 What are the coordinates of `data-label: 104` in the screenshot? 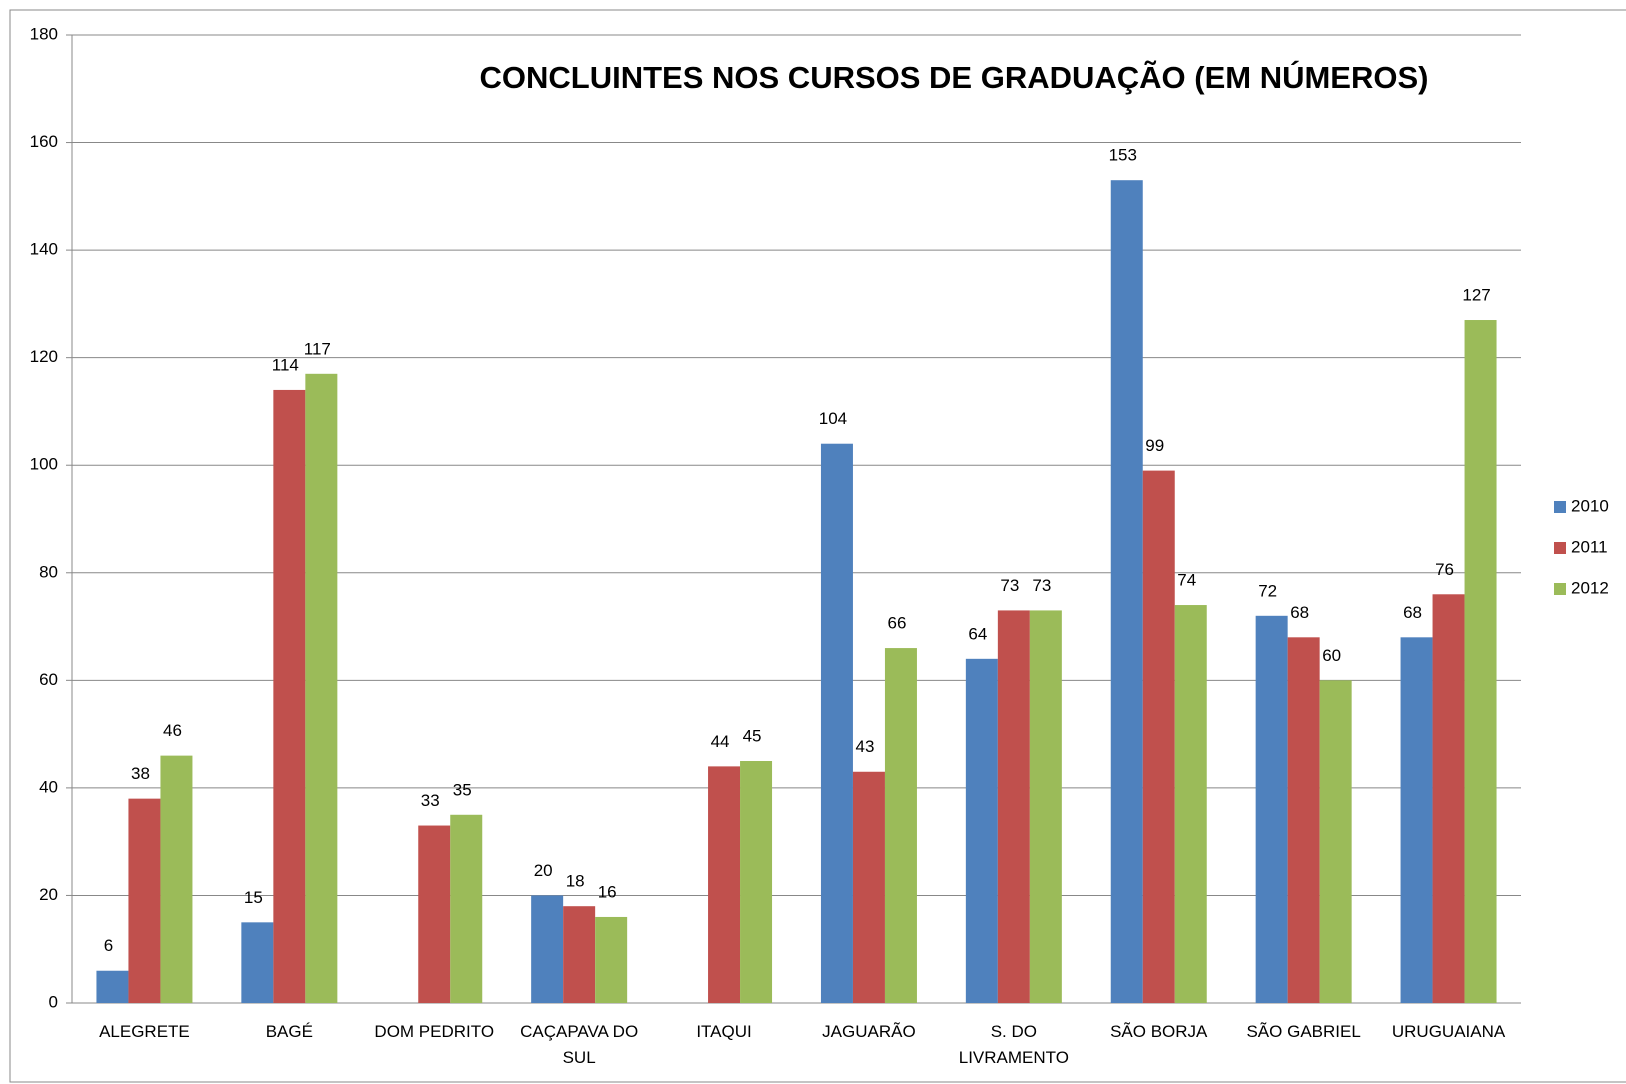 It's located at (833, 418).